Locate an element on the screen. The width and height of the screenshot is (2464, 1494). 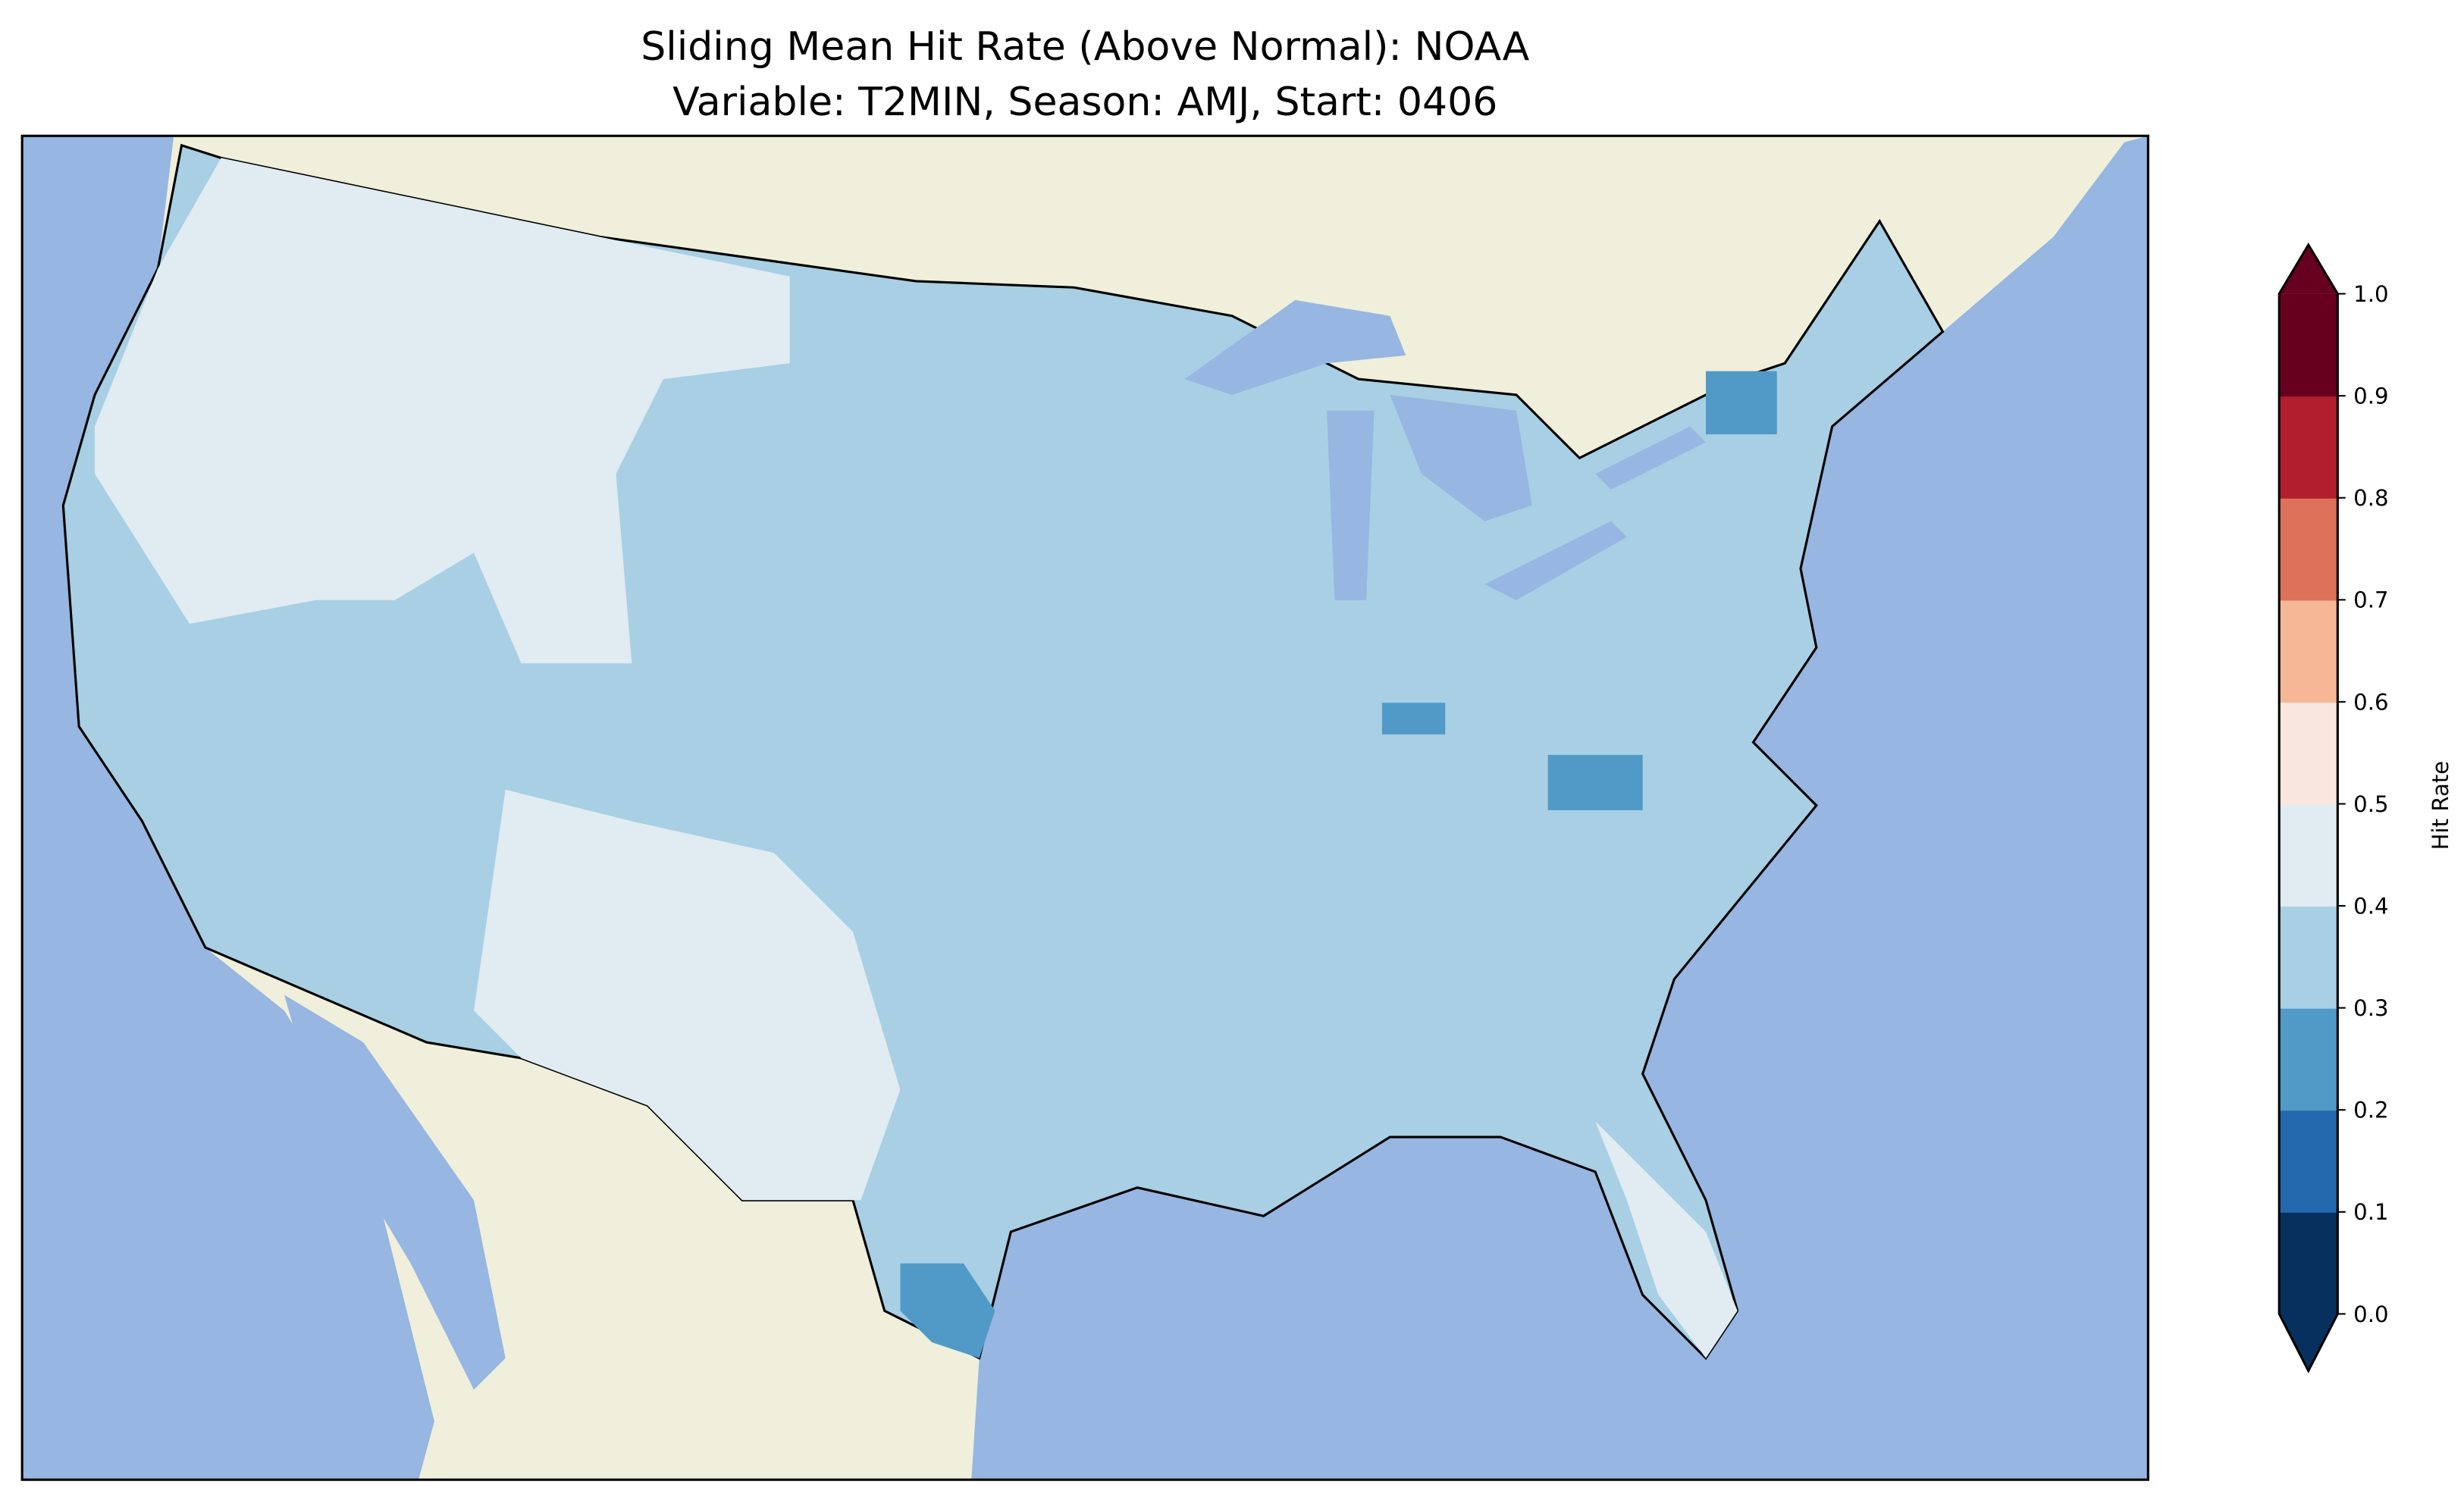
colorbar-tick-label: 0.9 is located at coordinates (2370, 396).